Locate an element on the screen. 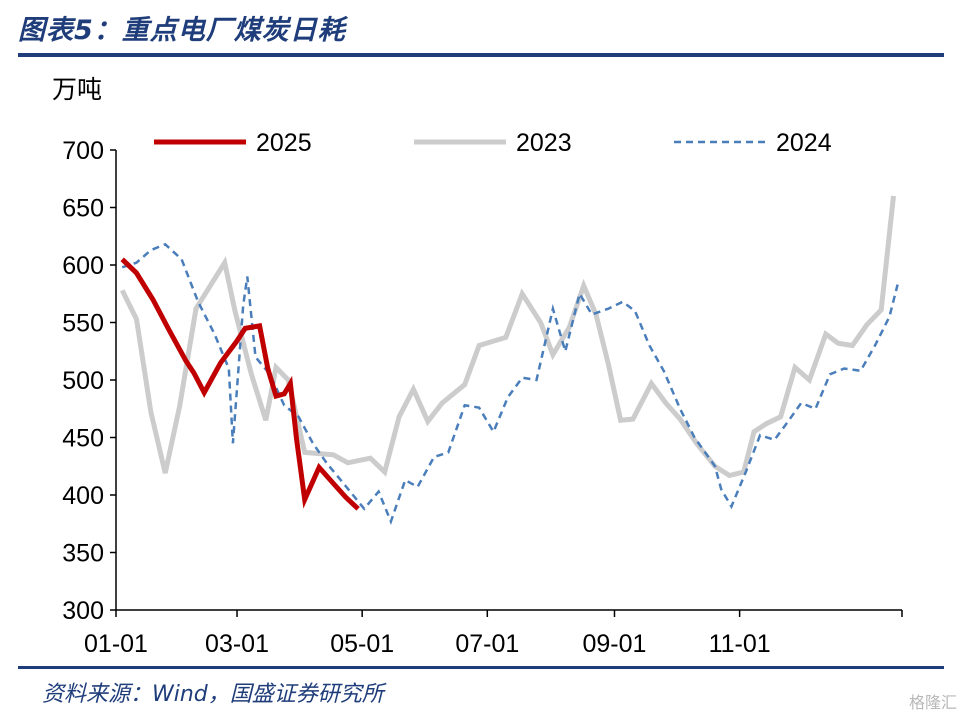 This screenshot has height=719, width=971. legend-label-2024: 2024 is located at coordinates (804, 143).